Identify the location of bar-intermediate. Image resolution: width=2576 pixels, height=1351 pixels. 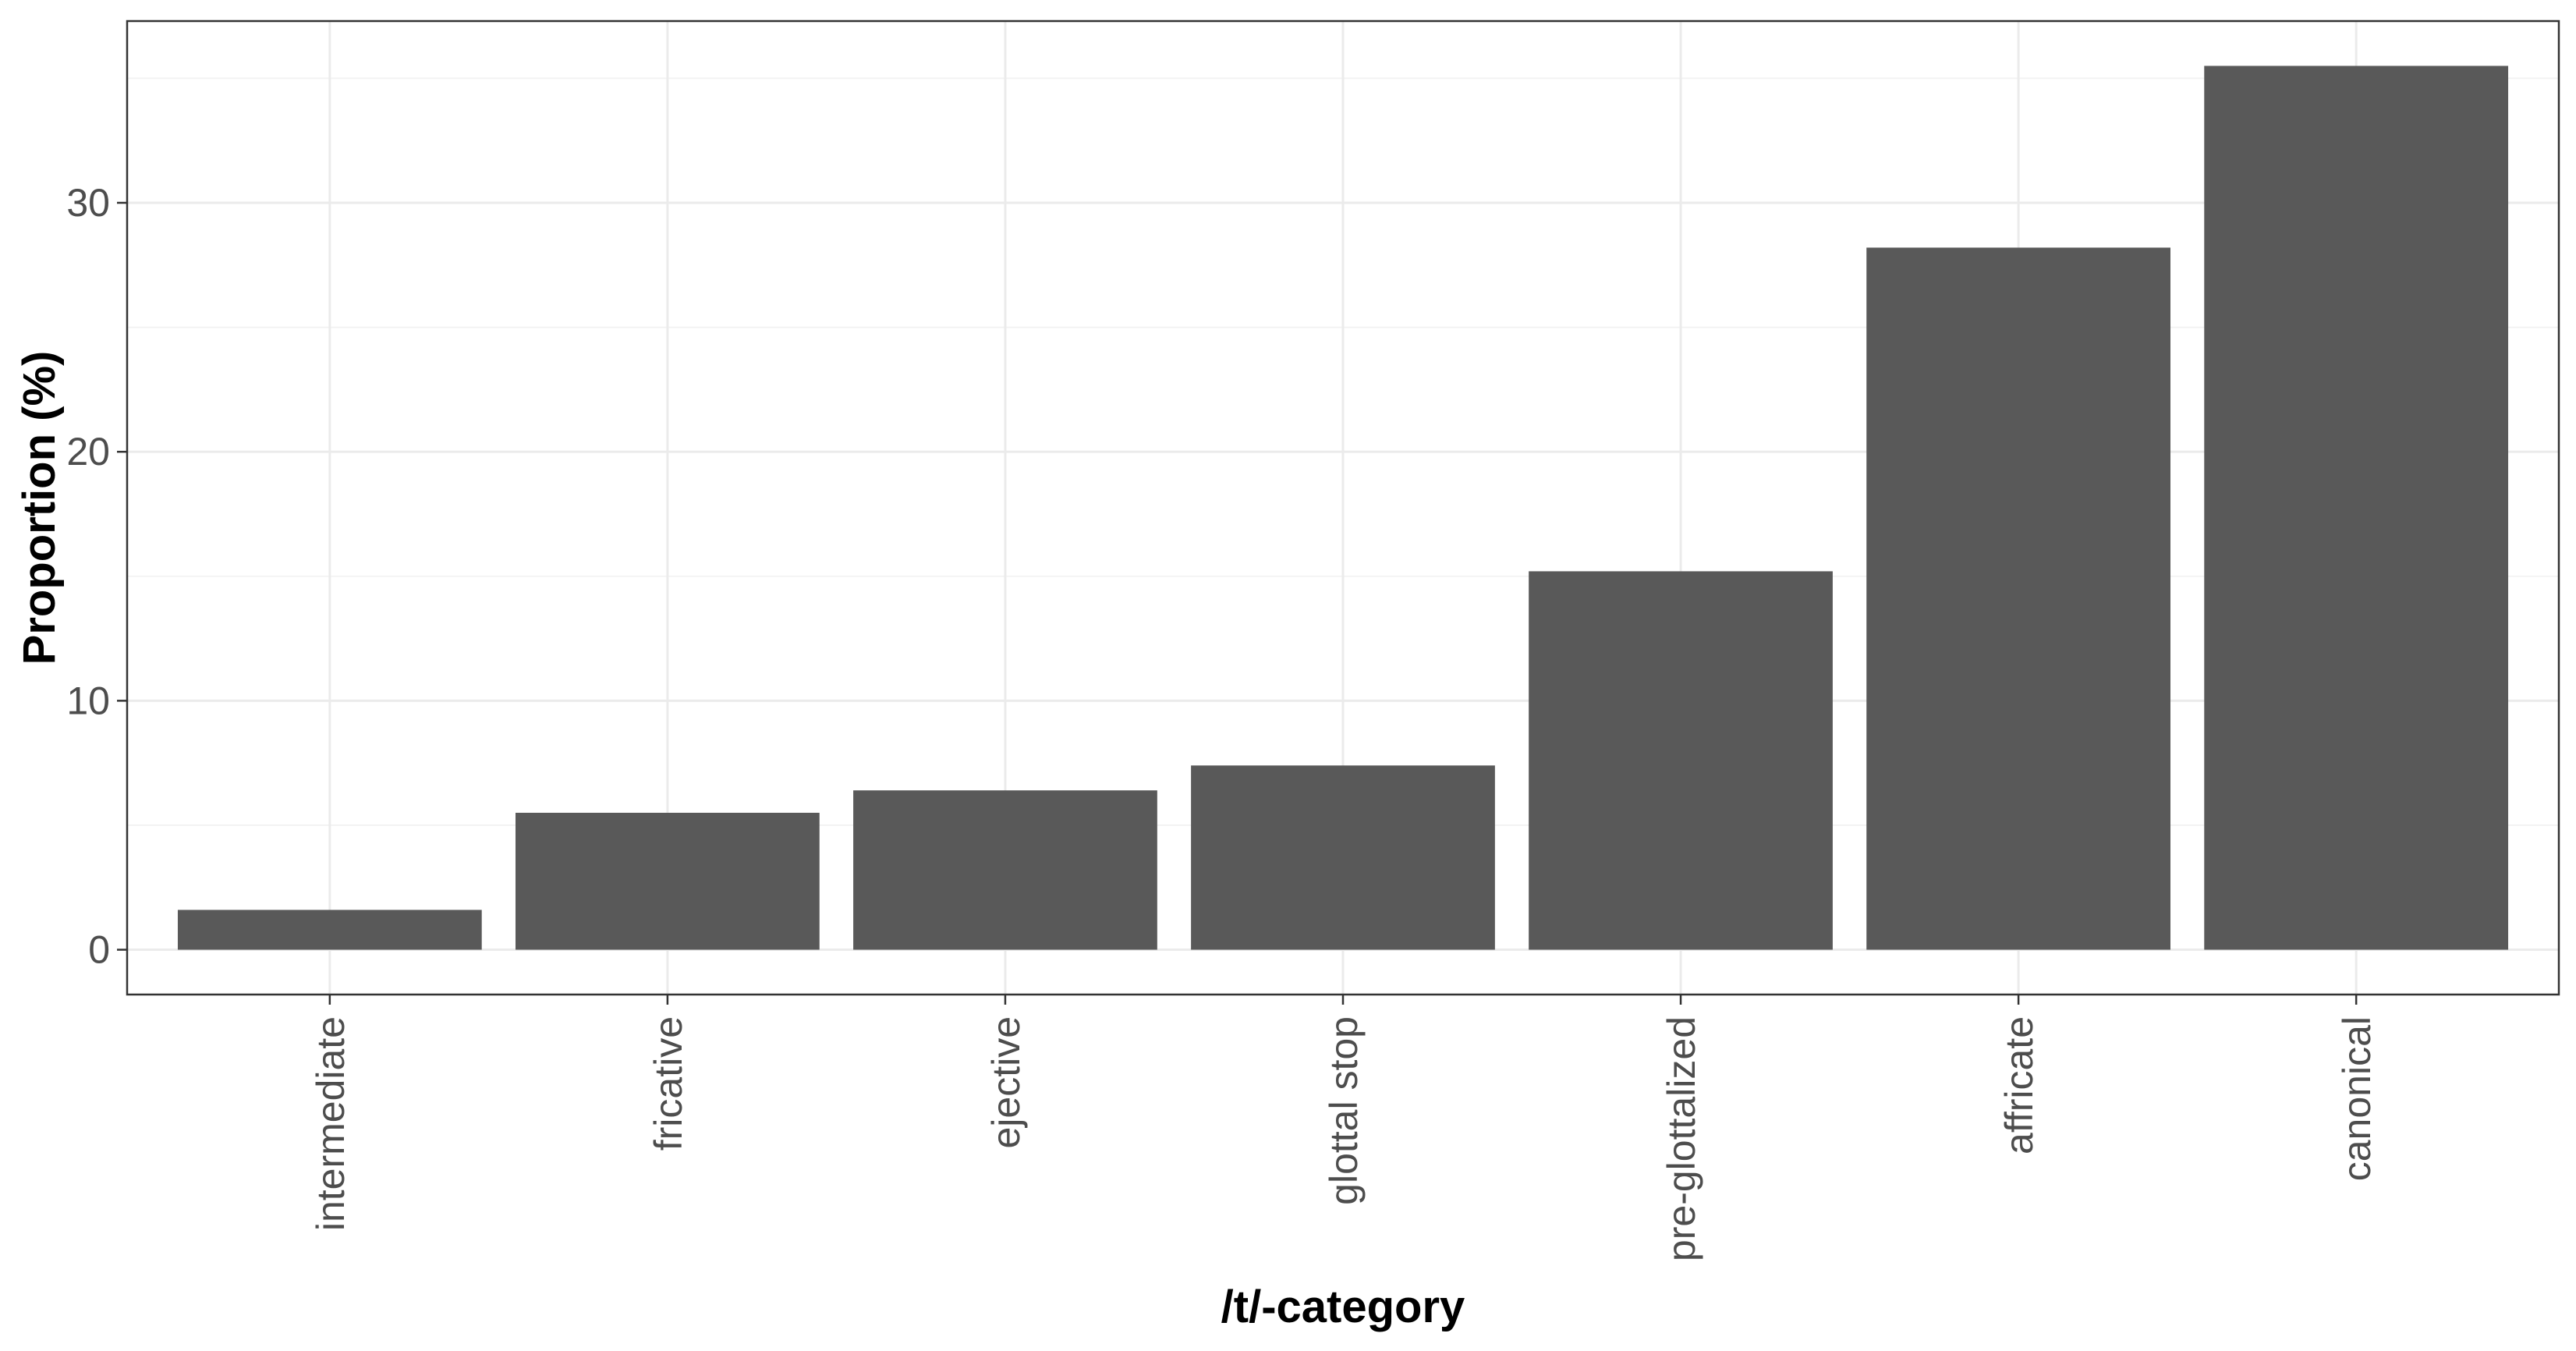
(329, 930).